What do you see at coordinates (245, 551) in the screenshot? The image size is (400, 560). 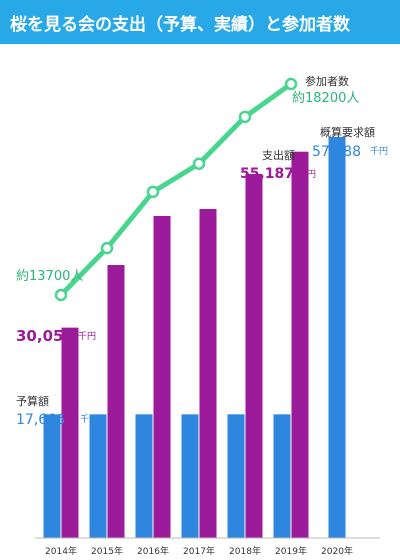 I see `x-tick-label: 2018年` at bounding box center [245, 551].